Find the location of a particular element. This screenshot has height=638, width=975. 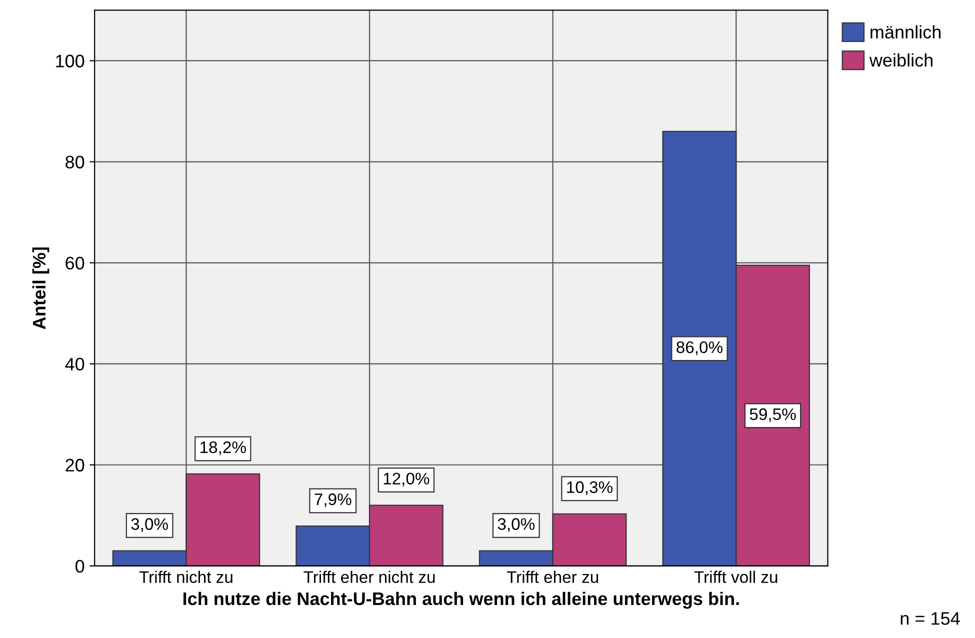

data-label: 7,9% is located at coordinates (333, 500).